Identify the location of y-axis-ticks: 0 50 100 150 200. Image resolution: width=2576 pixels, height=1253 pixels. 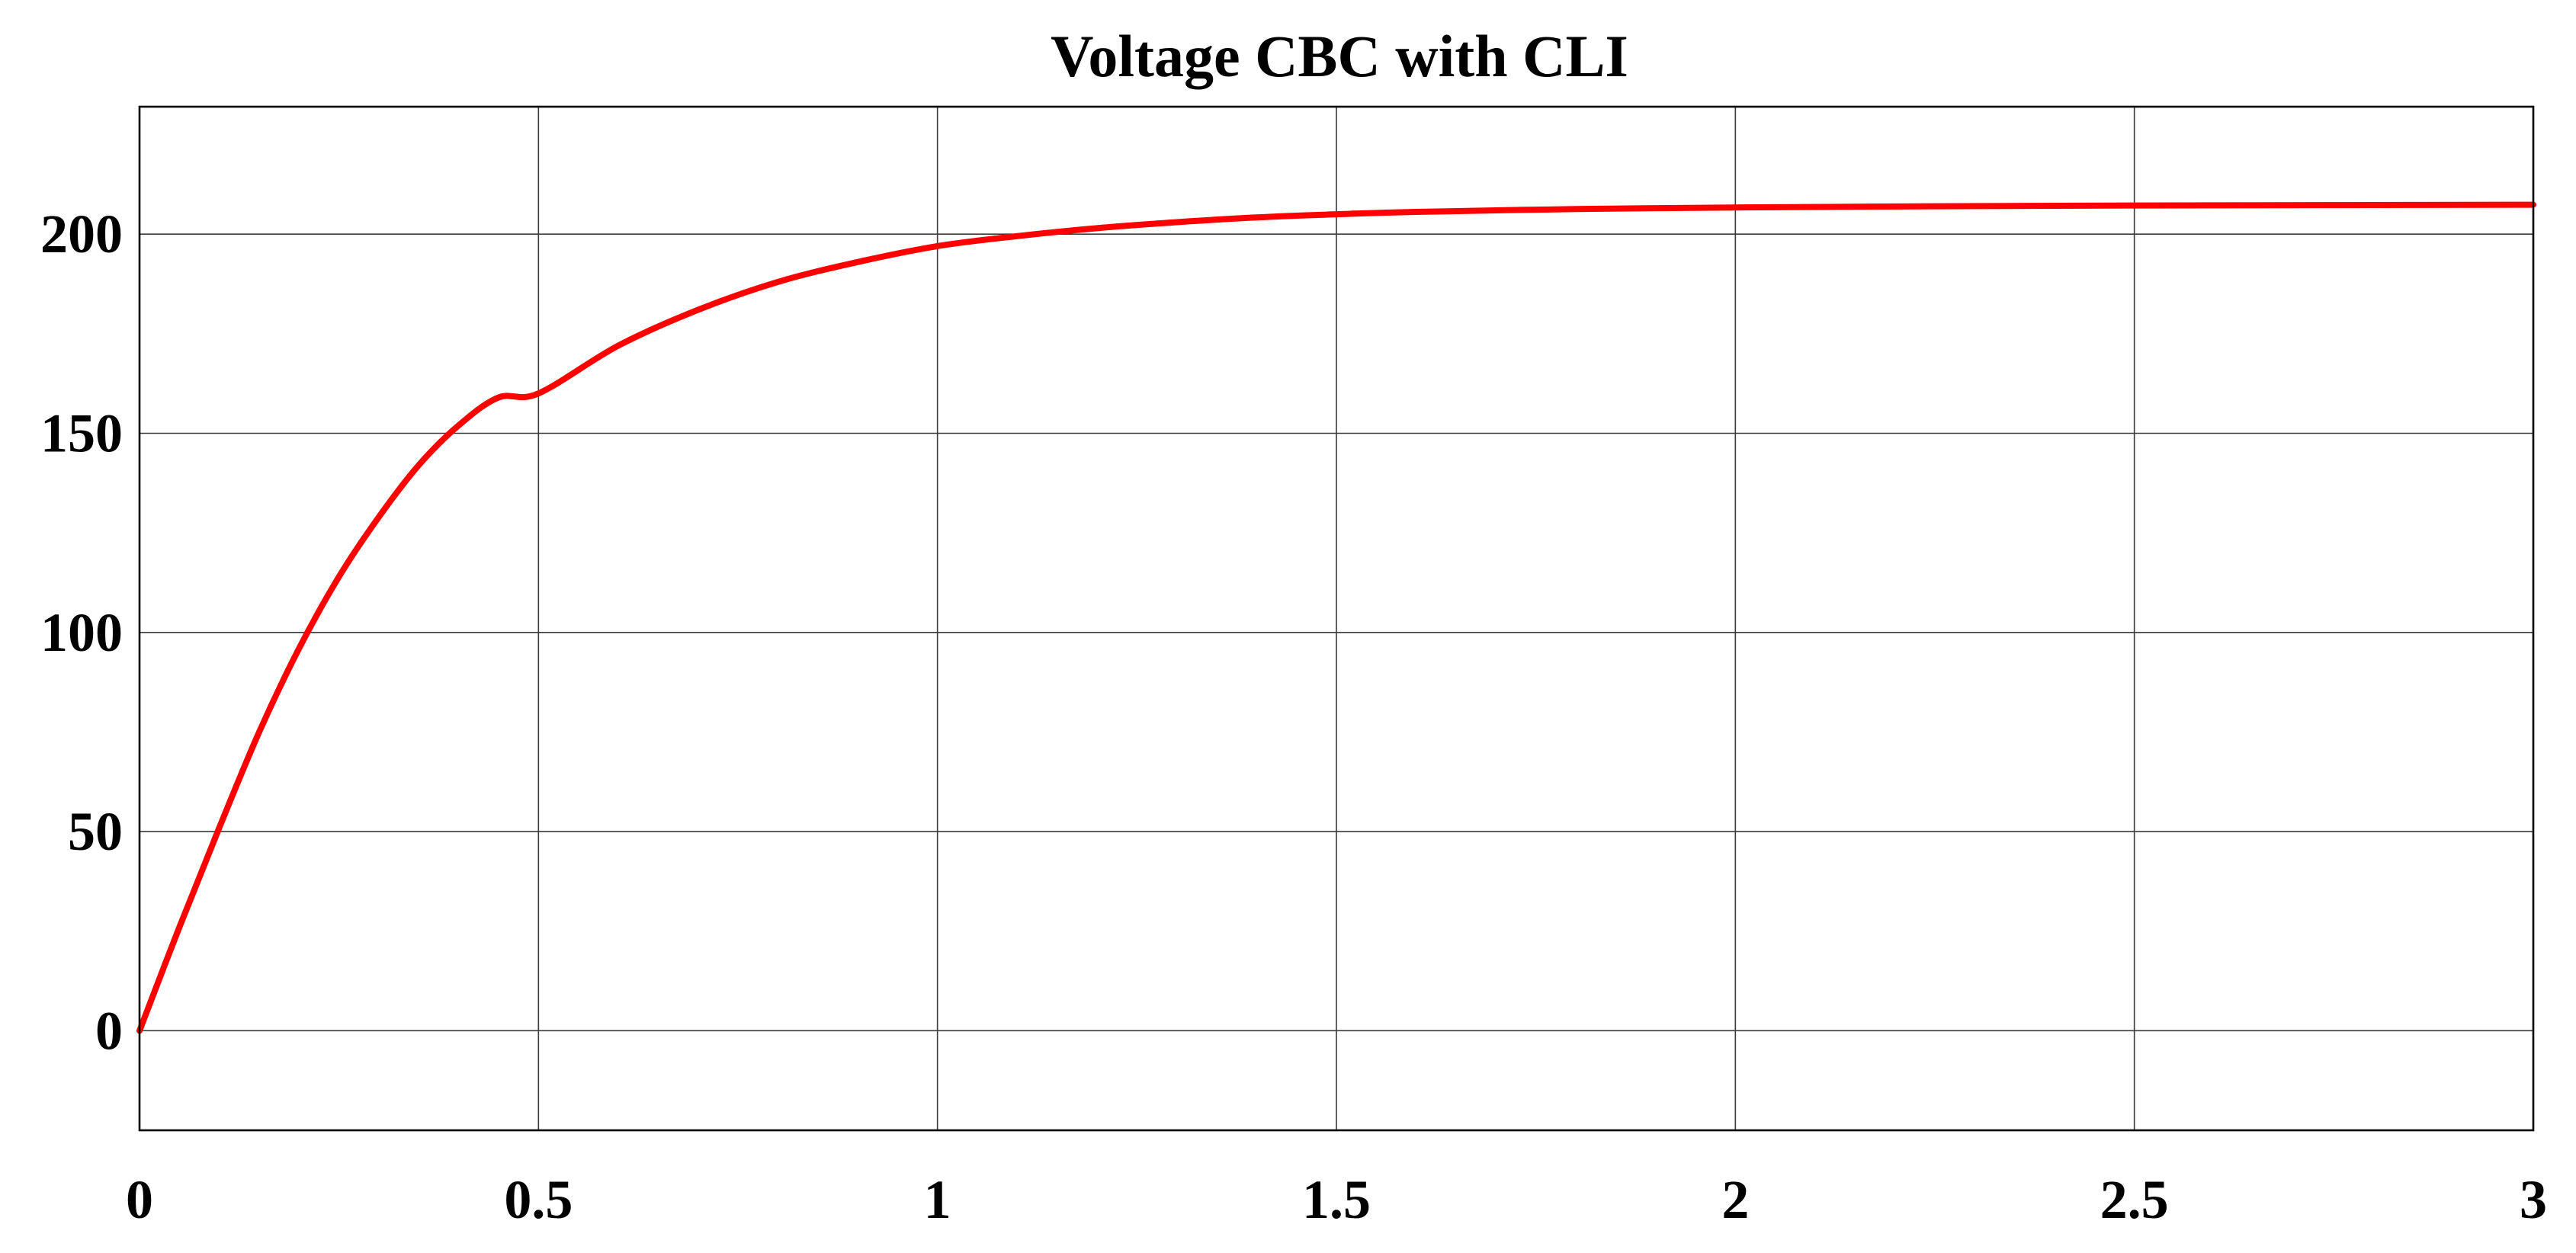
(81, 632).